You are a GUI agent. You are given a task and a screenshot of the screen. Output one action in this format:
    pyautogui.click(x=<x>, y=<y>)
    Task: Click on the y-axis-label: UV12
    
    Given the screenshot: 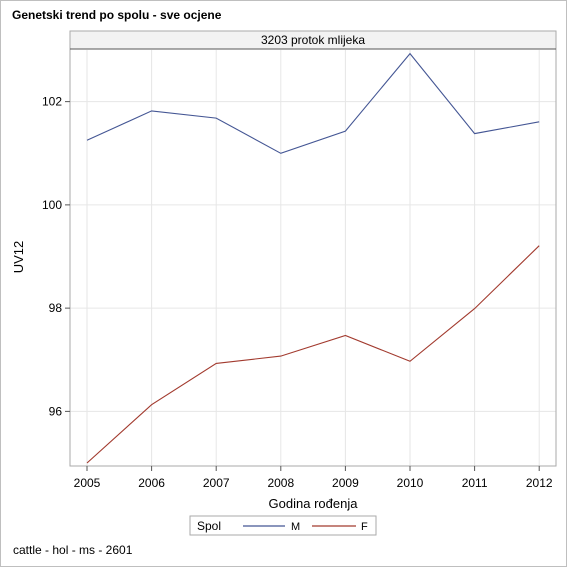 What is the action you would take?
    pyautogui.click(x=18, y=257)
    